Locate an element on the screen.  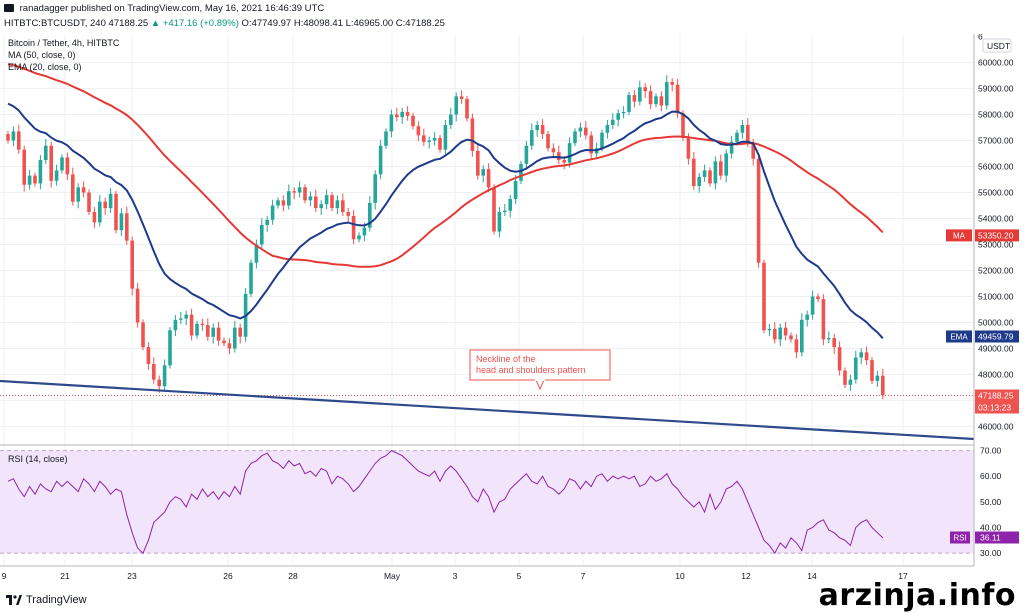
rsi-tick-label: 50.00 is located at coordinates (991, 502).